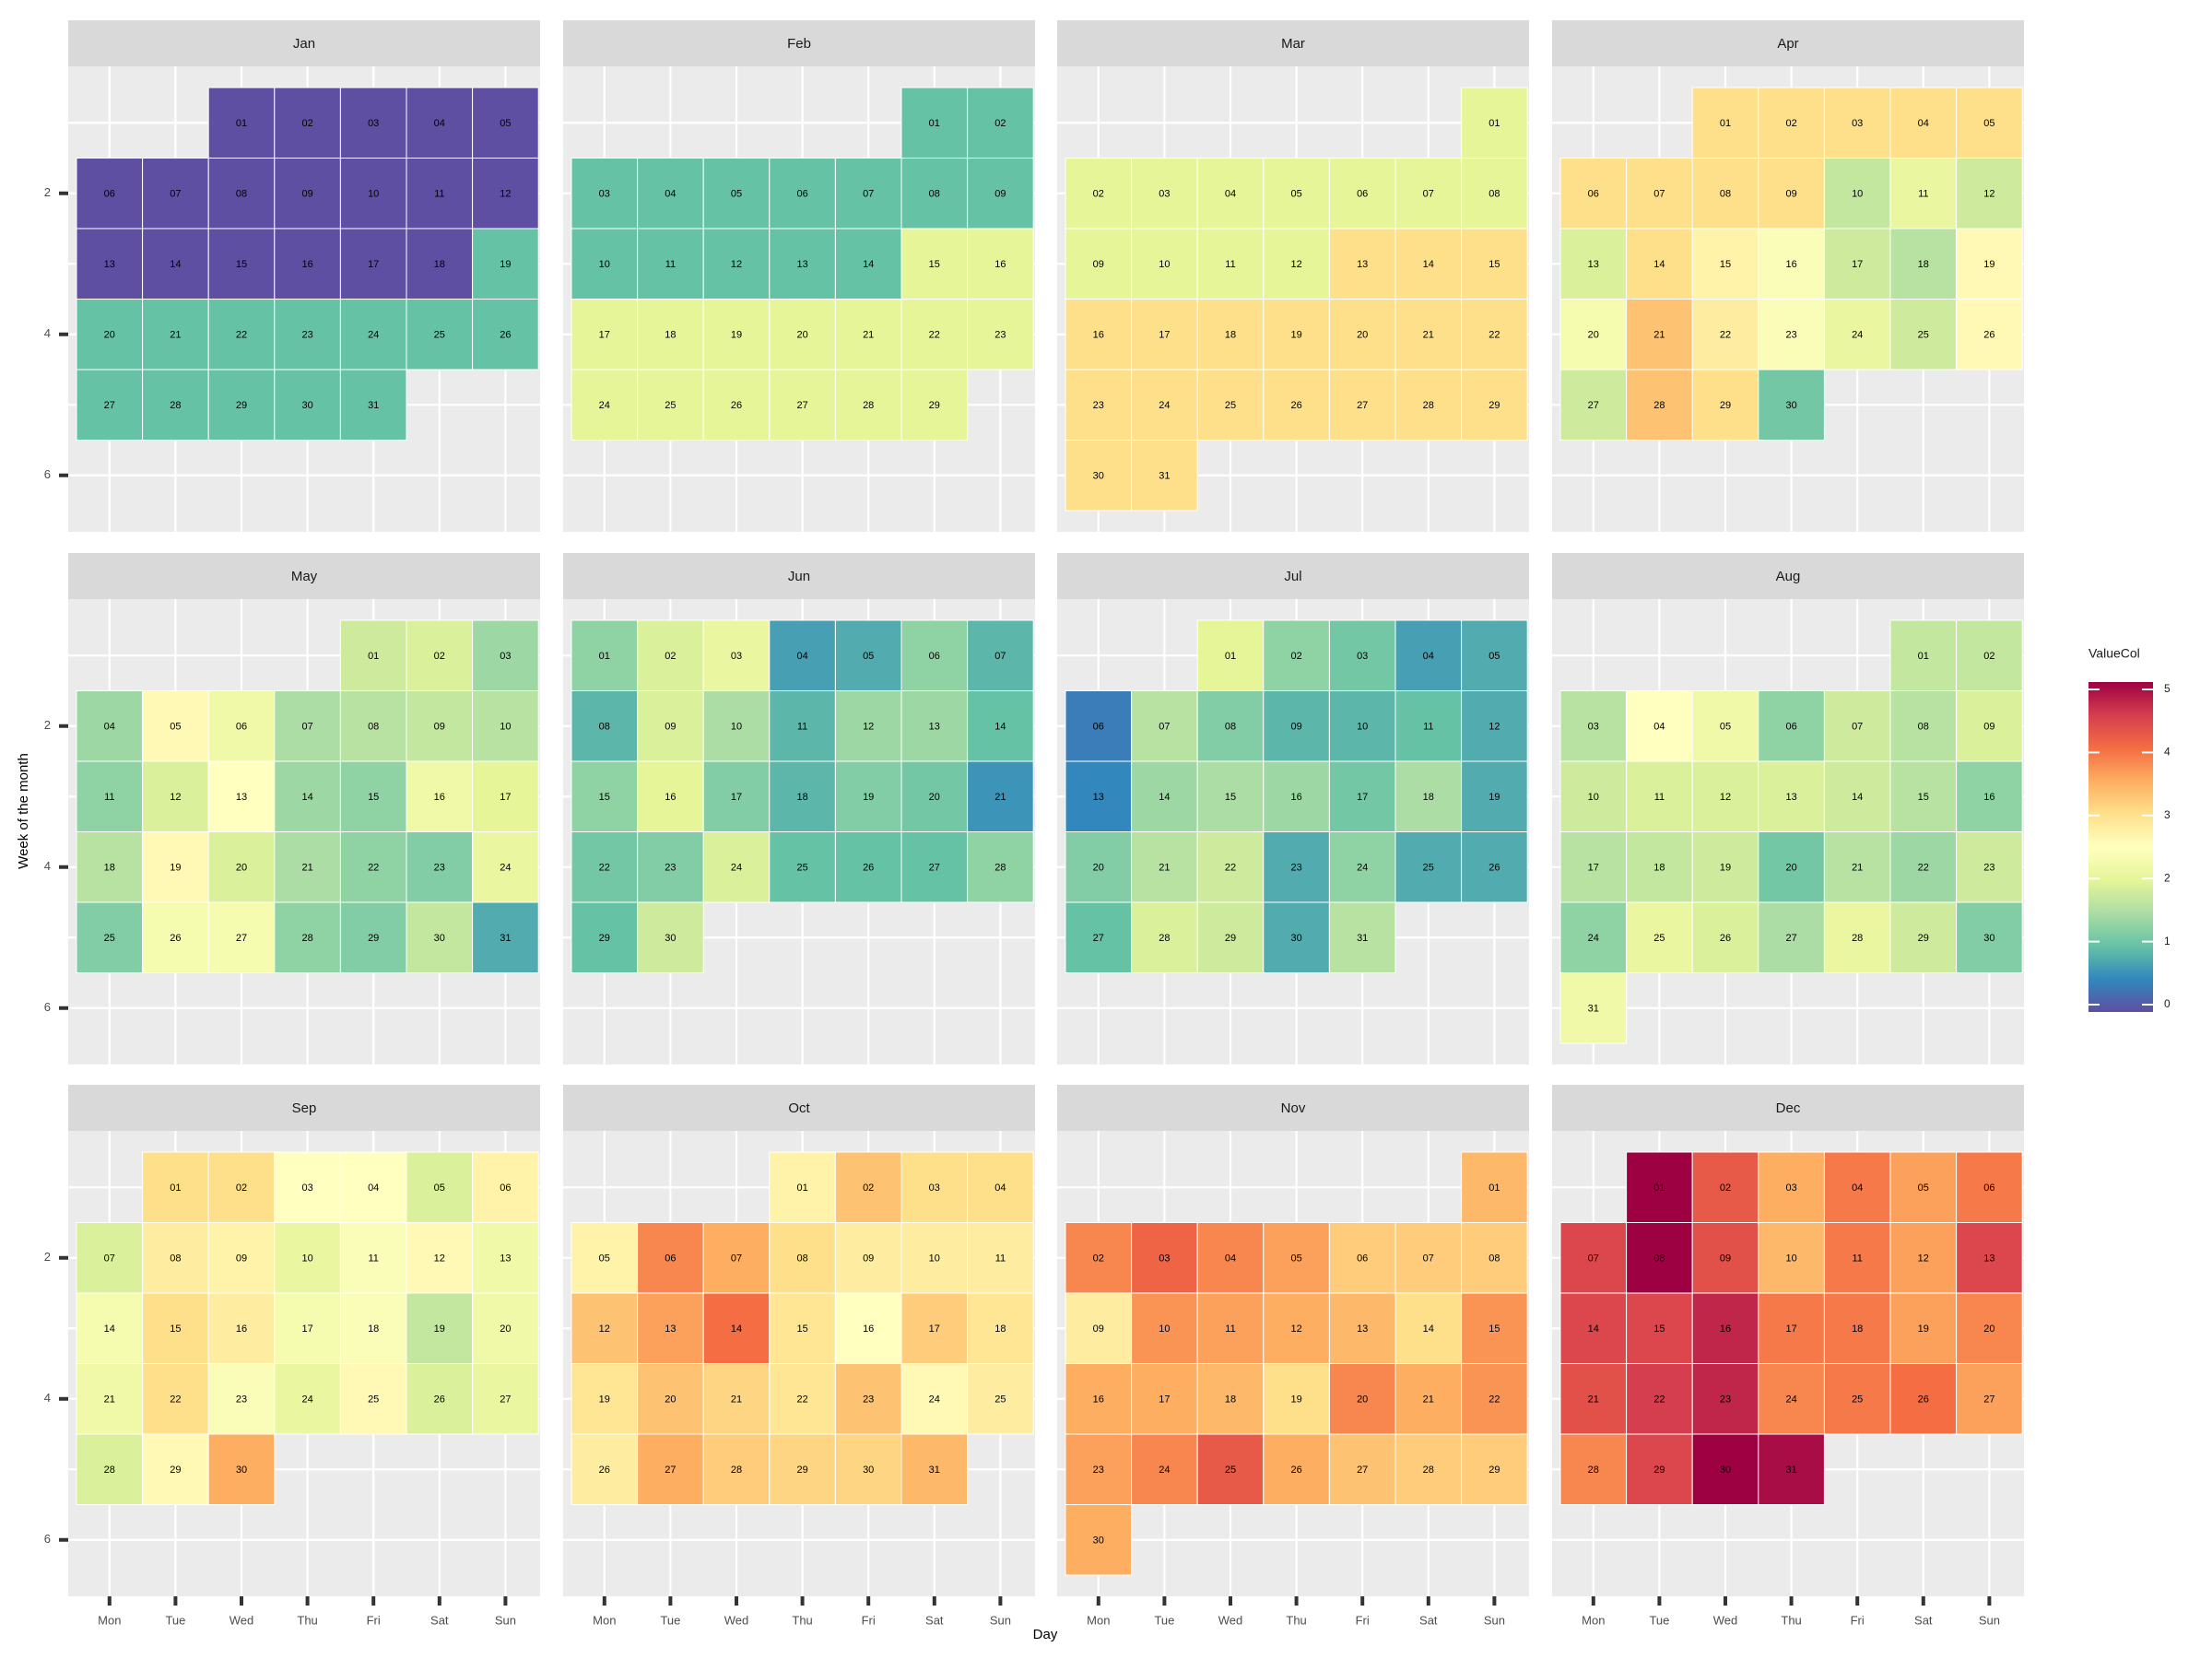  I want to click on cell-day-label: 15, so click(1659, 1329).